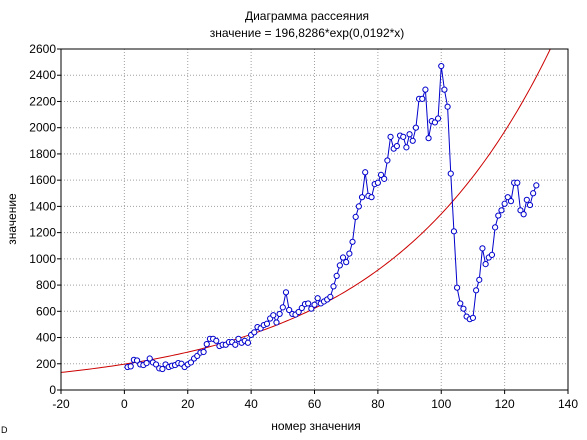  What do you see at coordinates (315, 404) in the screenshot?
I see `x-tick-labels: -20 0 20 40 60 80 100 120 140` at bounding box center [315, 404].